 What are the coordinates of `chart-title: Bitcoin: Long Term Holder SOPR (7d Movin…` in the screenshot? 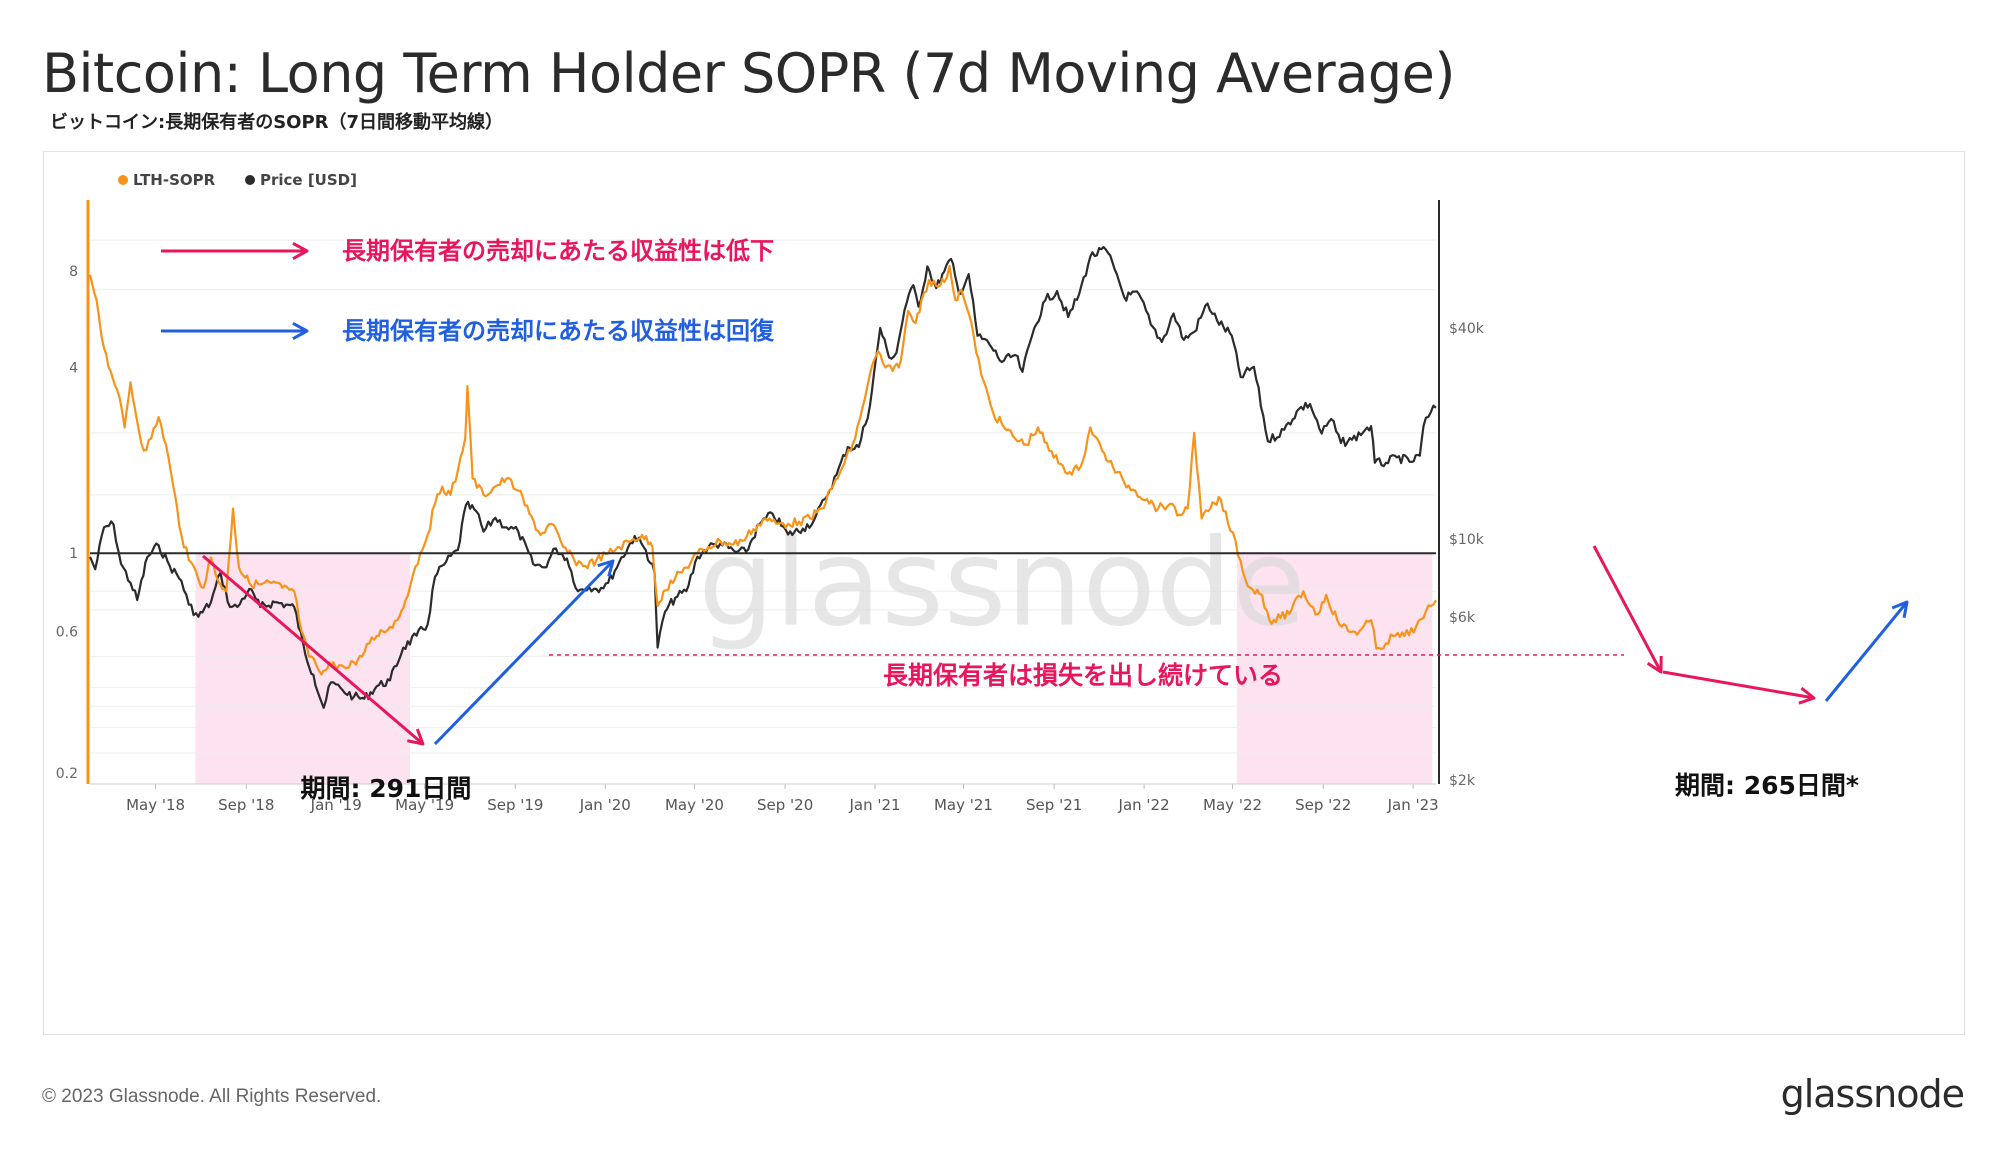 It's located at (748, 73).